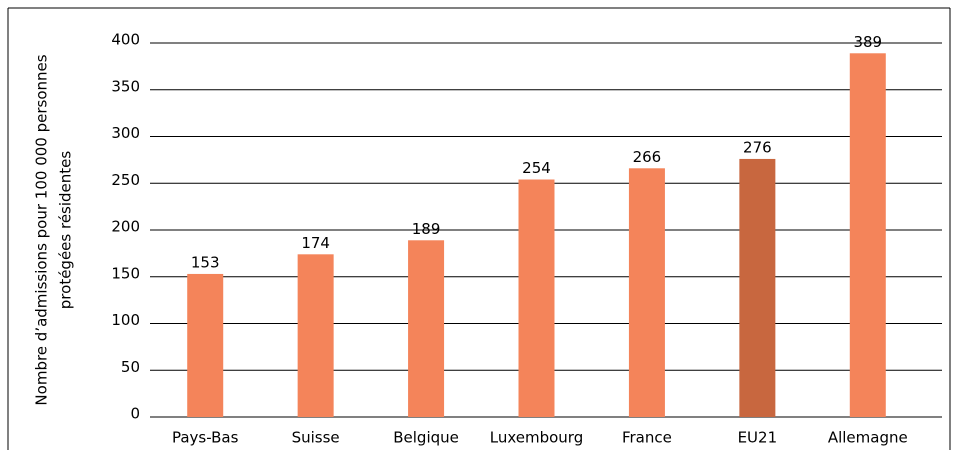  Describe the element at coordinates (315, 243) in the screenshot. I see `value-label: 174` at that location.